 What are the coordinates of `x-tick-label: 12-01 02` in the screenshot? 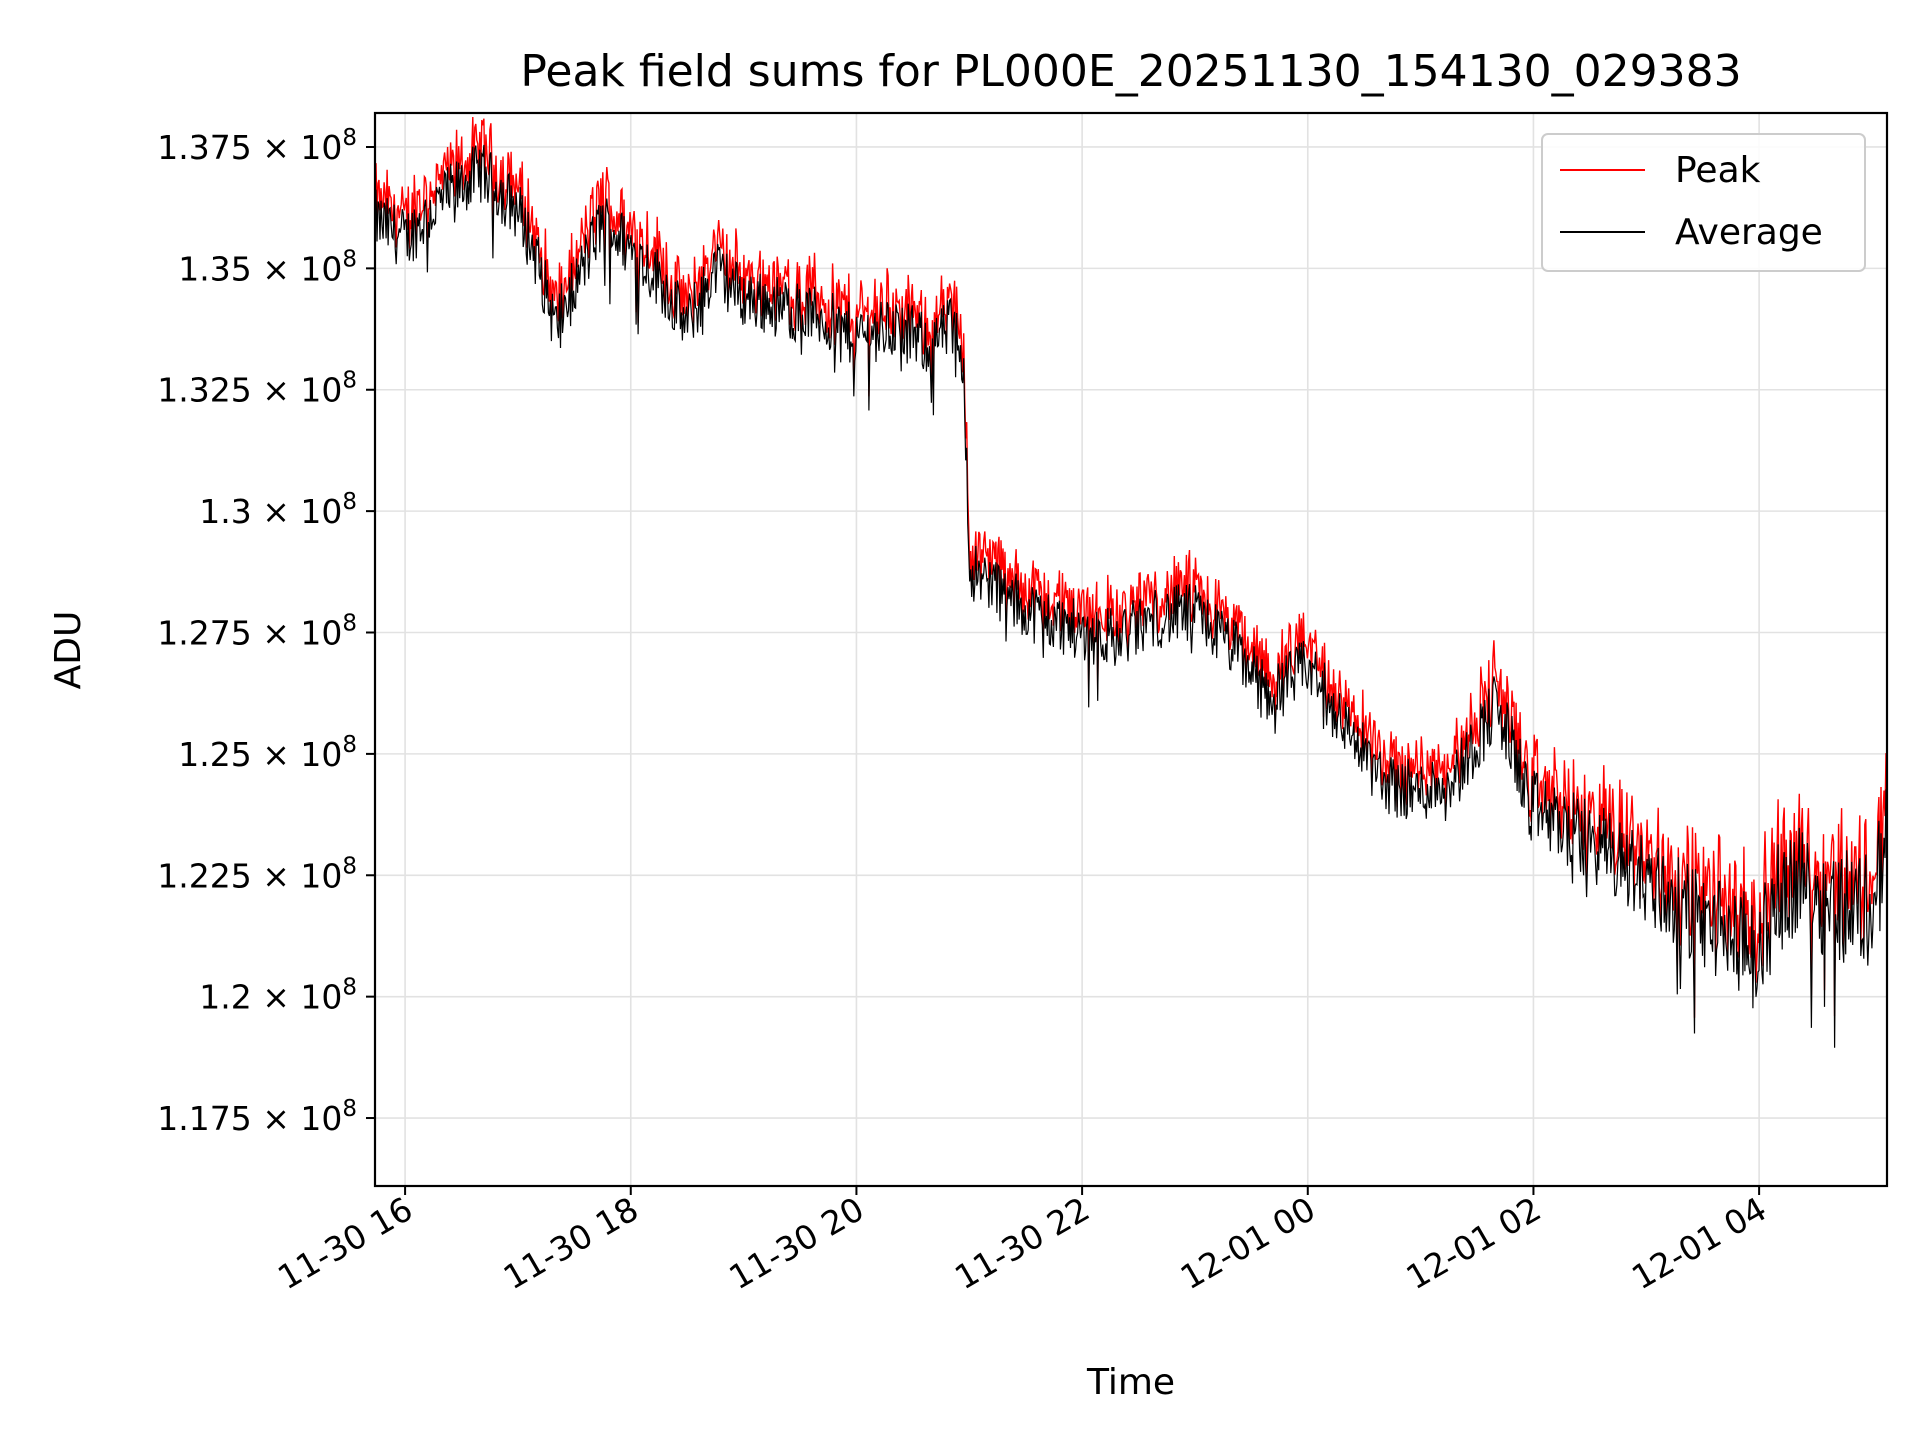 It's located at (1473, 1243).